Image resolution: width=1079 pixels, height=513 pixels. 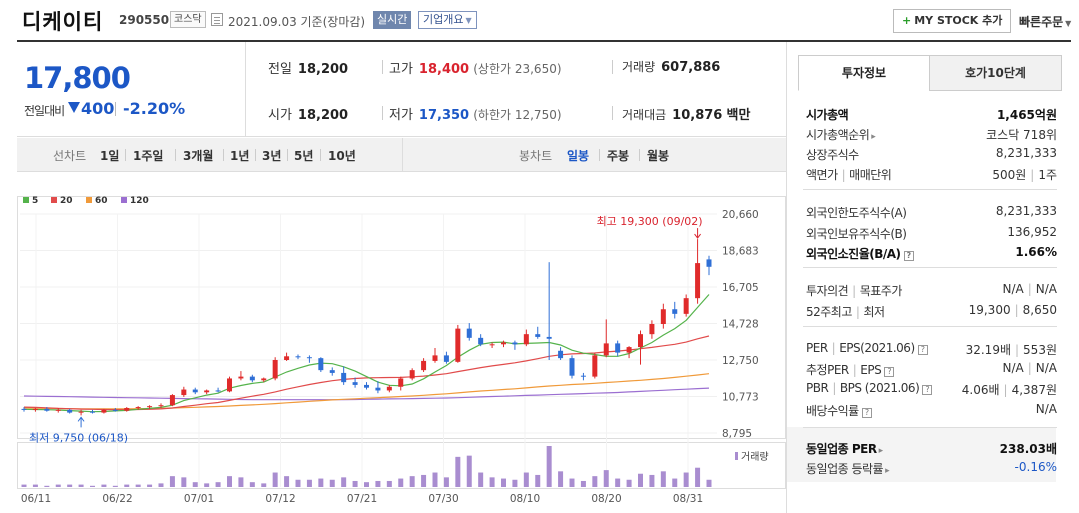 I want to click on y-tick-label: 14,728, so click(x=740, y=325).